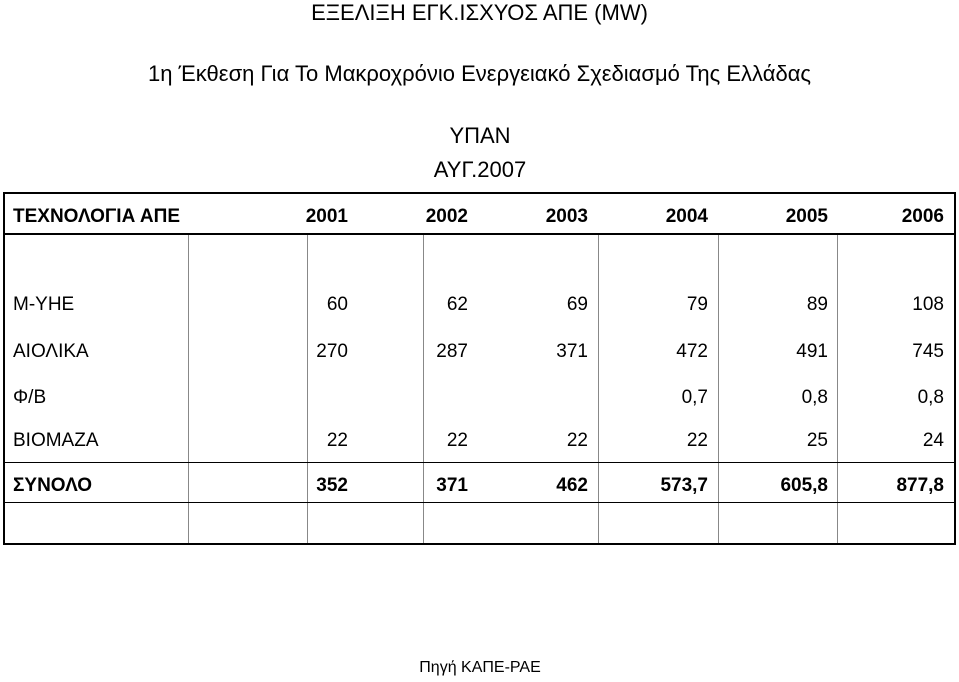 The image size is (959, 682). What do you see at coordinates (694, 397) in the screenshot?
I see `table-cell: 0,7` at bounding box center [694, 397].